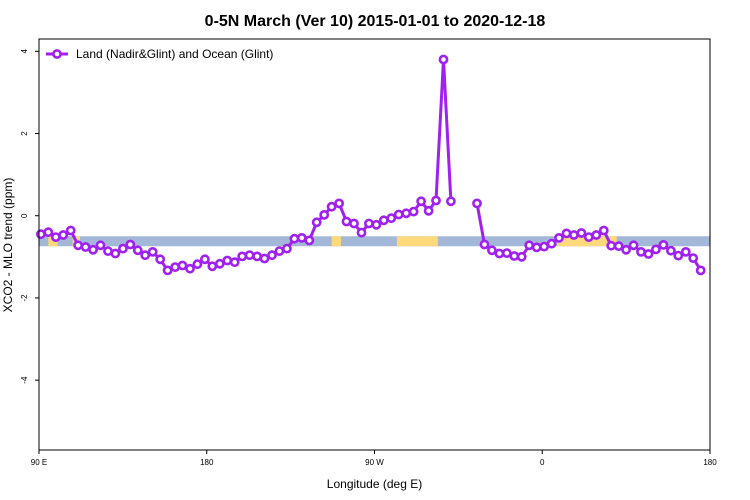 This screenshot has height=500, width=750. What do you see at coordinates (24, 133) in the screenshot?
I see `y-tick-label: 2` at bounding box center [24, 133].